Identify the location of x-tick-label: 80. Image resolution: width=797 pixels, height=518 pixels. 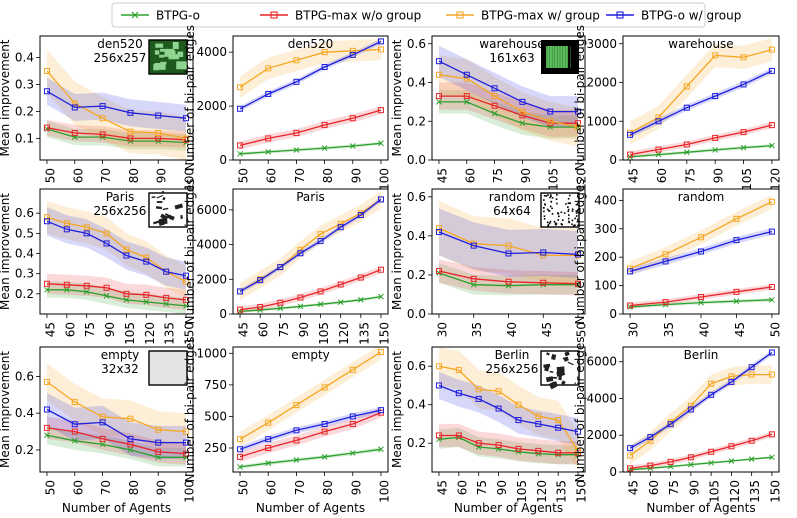
(328, 487).